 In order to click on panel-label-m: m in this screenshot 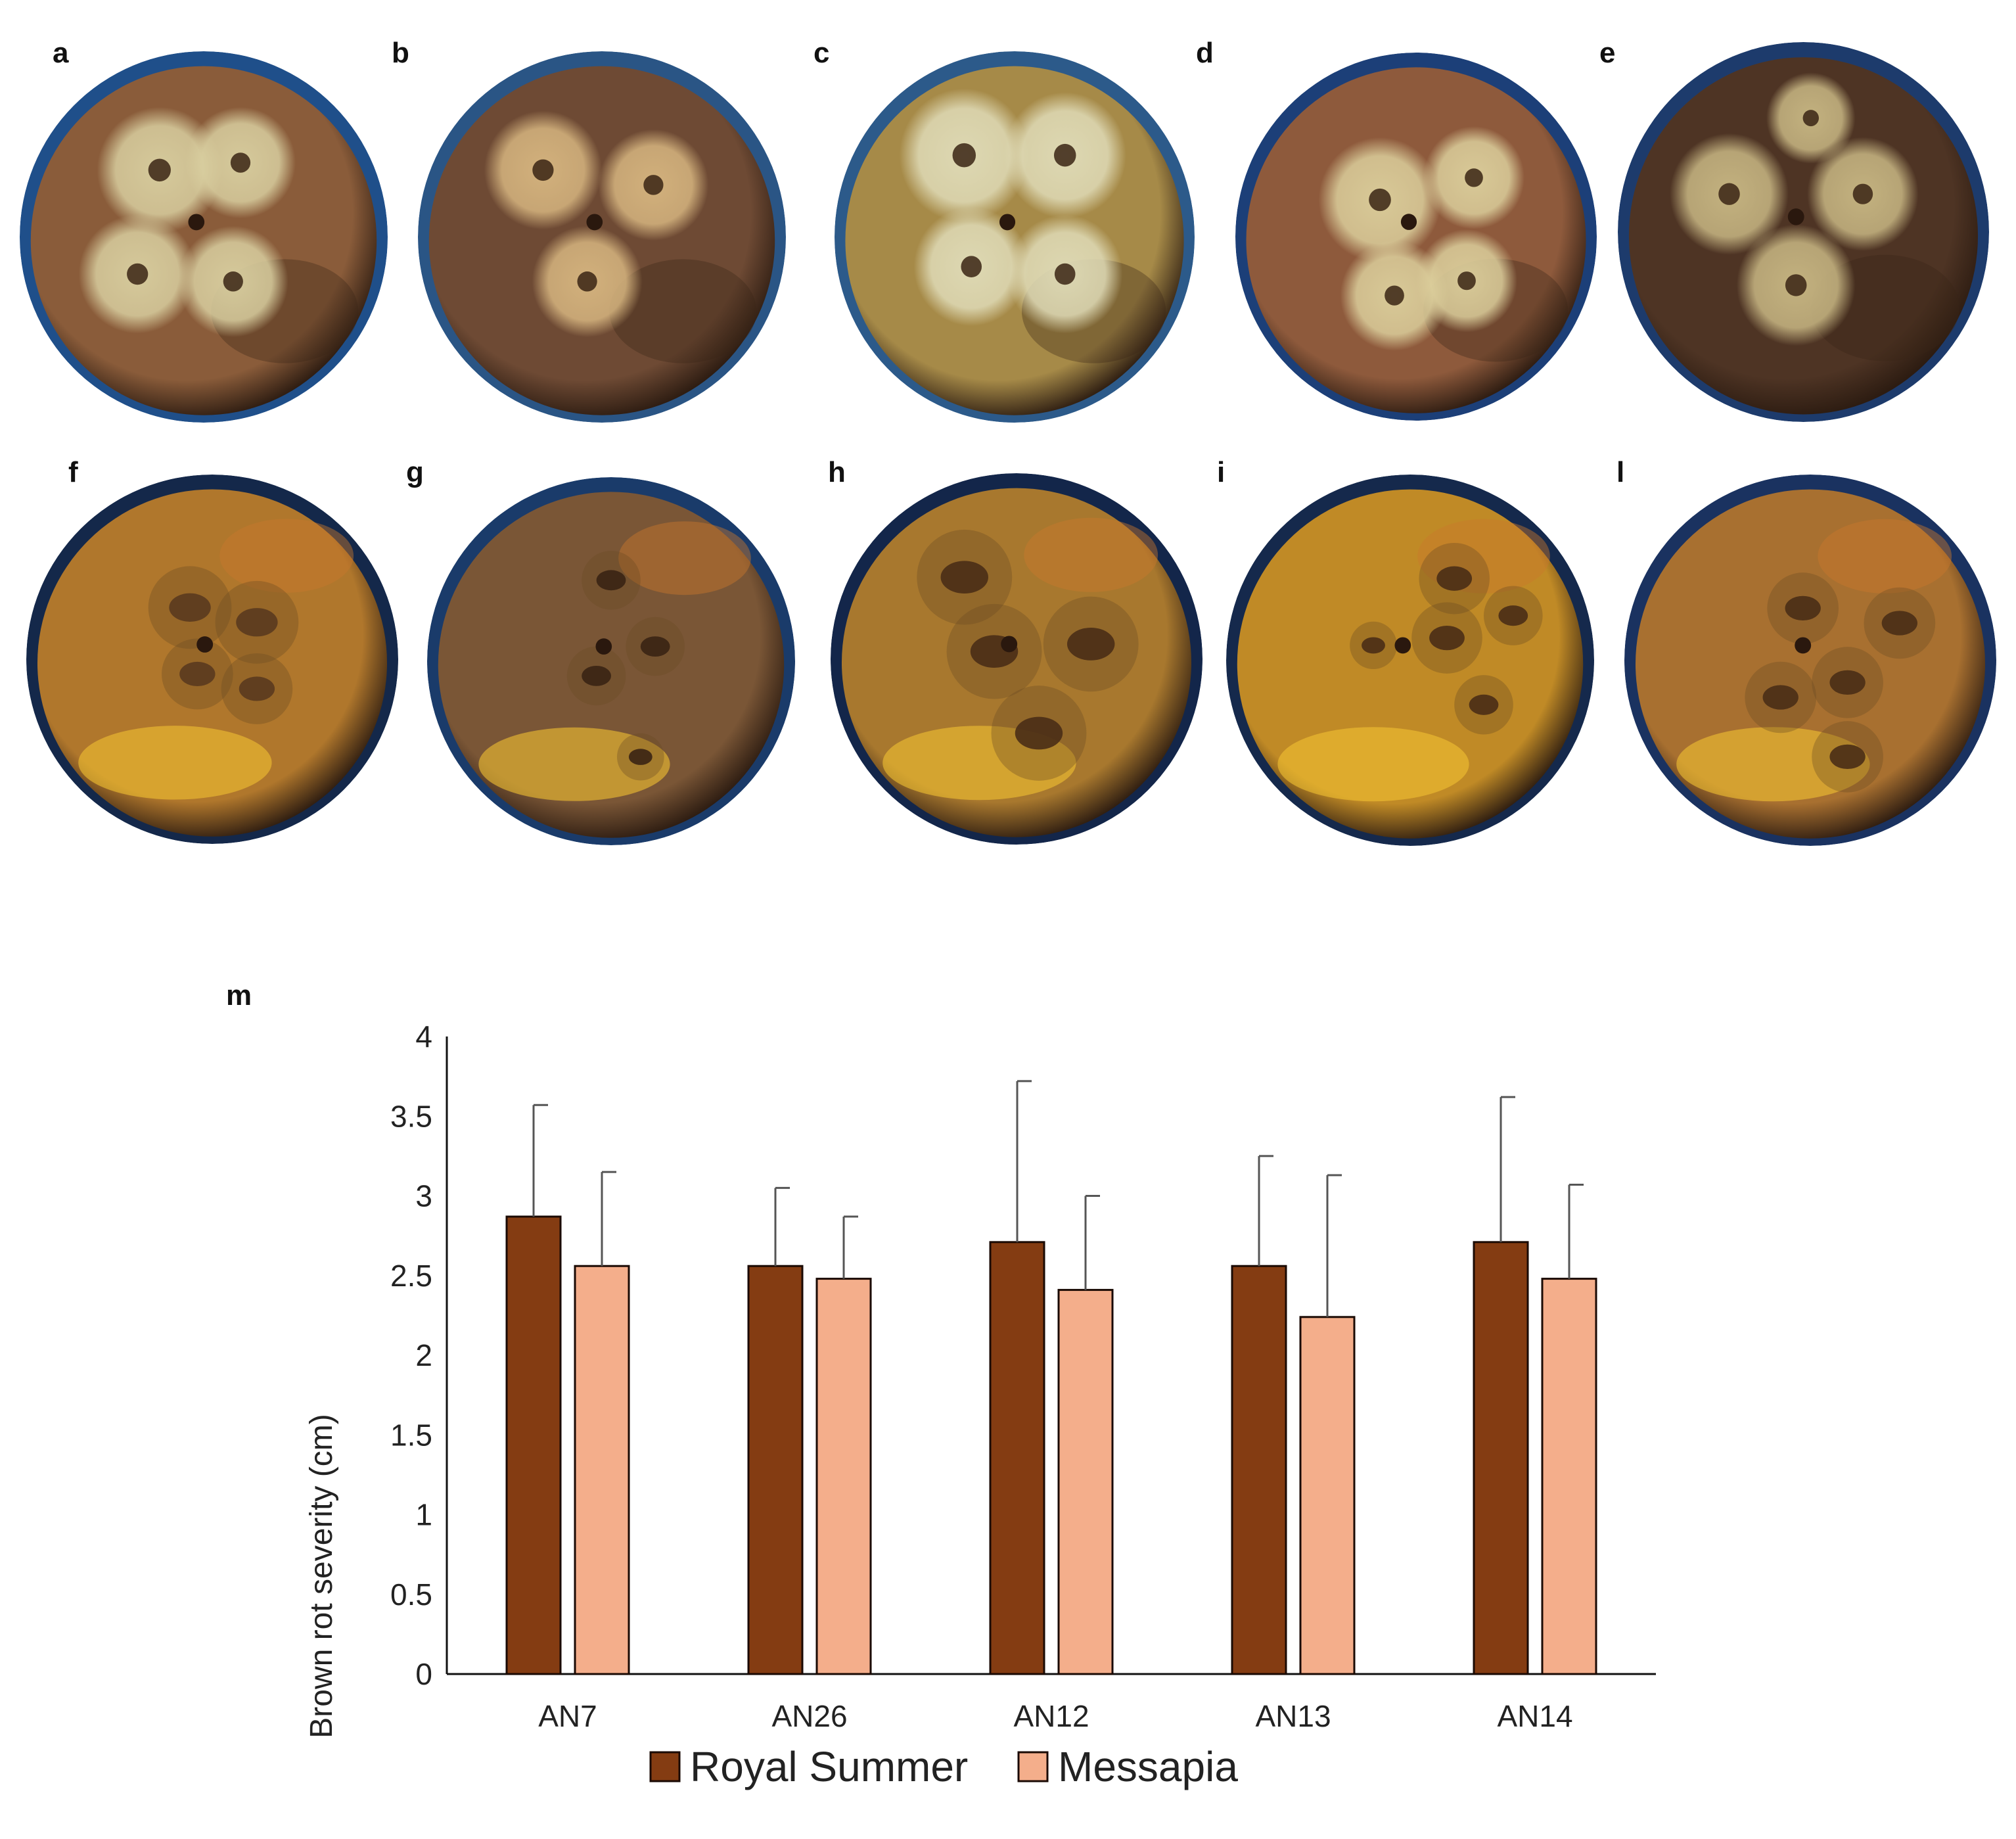, I will do `click(239, 995)`.